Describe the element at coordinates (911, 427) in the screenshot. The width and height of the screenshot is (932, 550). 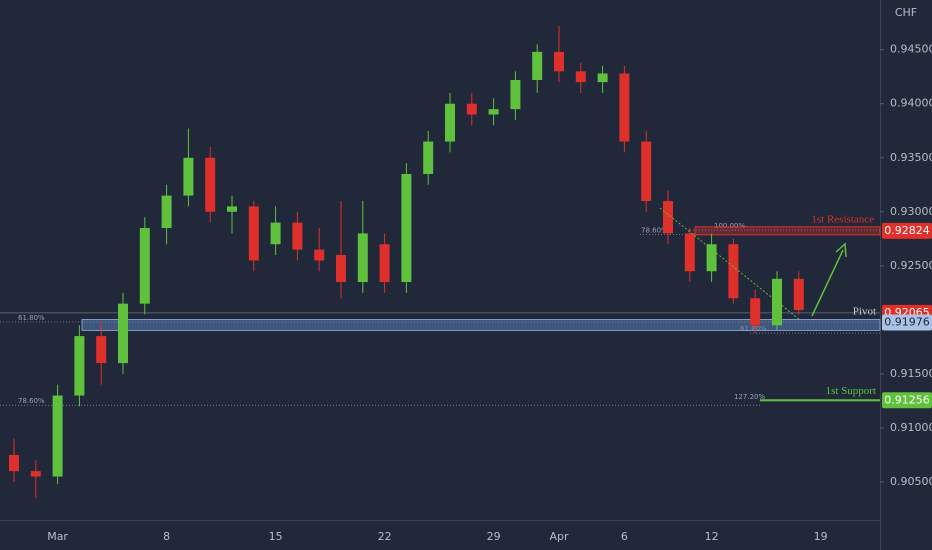
I see `y-tick-label: 0.91000` at that location.